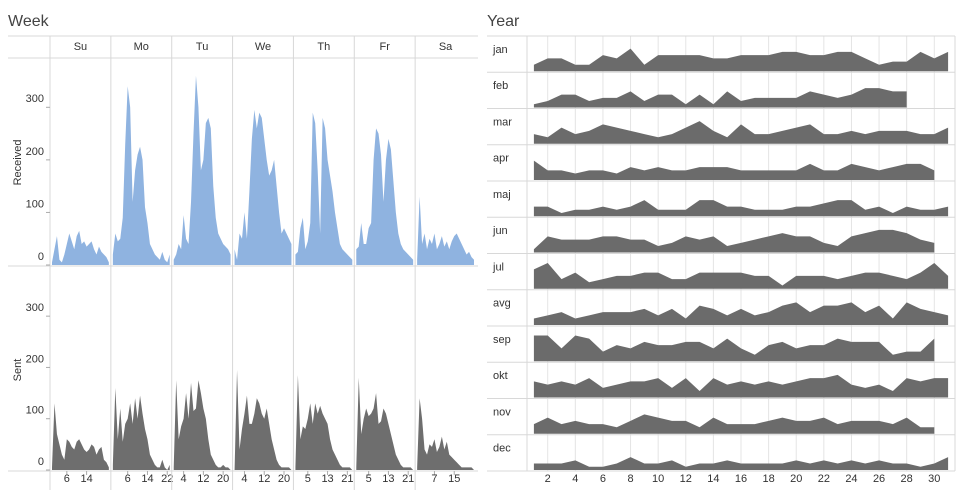 This screenshot has width=961, height=500. What do you see at coordinates (548, 479) in the screenshot?
I see `x-tick-label: 2` at bounding box center [548, 479].